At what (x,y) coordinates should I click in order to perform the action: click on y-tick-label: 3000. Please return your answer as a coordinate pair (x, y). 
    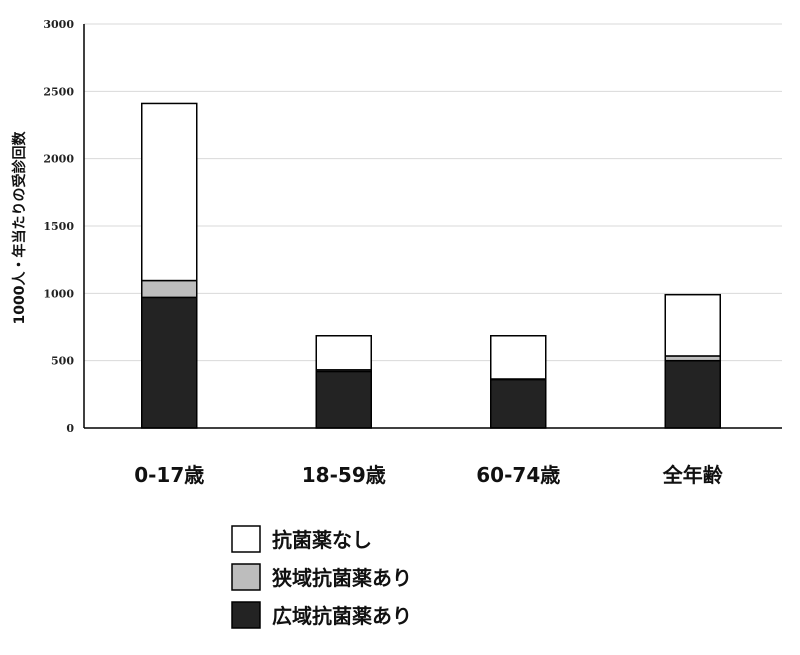
    Looking at the image, I should click on (58, 24).